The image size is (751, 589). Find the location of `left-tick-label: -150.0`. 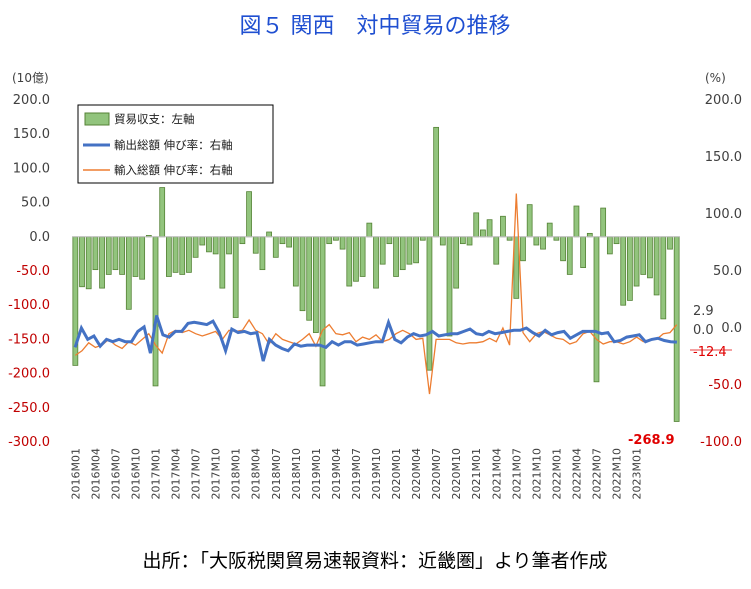

left-tick-label: -150.0 is located at coordinates (29, 339).